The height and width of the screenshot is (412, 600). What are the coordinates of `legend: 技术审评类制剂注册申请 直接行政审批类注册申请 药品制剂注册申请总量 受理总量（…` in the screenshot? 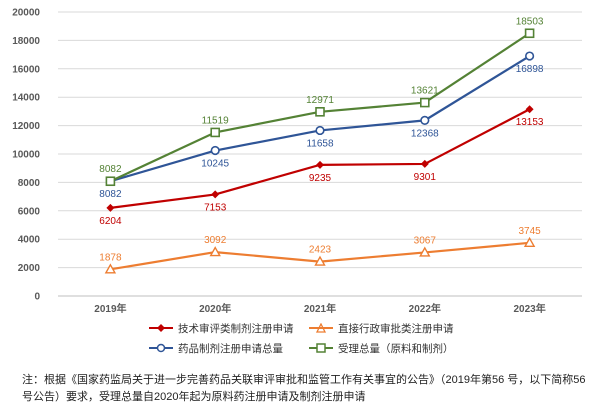 It's located at (308, 338).